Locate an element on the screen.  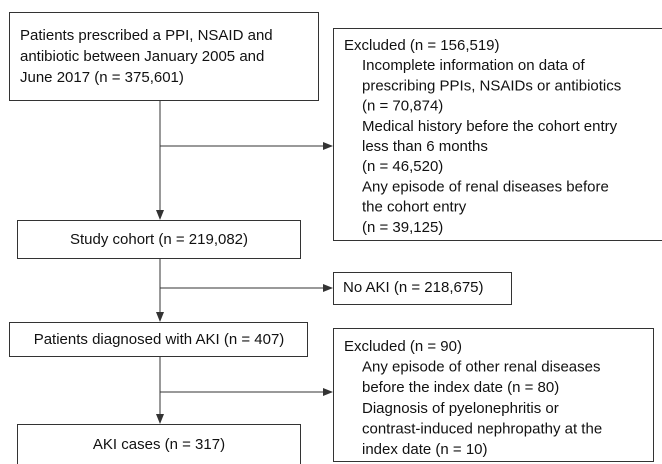
box-heading: Excluded (n = 156,519) is located at coordinates (422, 45).